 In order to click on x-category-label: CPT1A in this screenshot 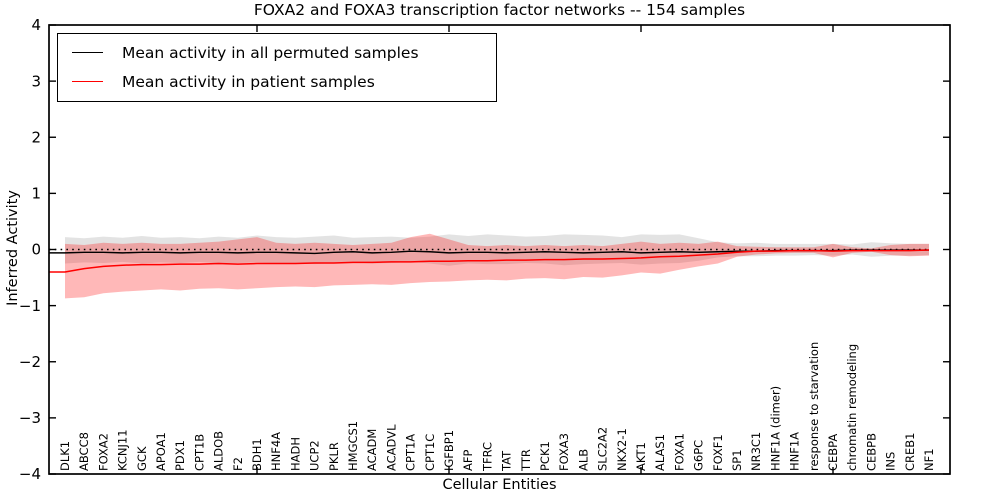, I will do `click(411, 452)`.